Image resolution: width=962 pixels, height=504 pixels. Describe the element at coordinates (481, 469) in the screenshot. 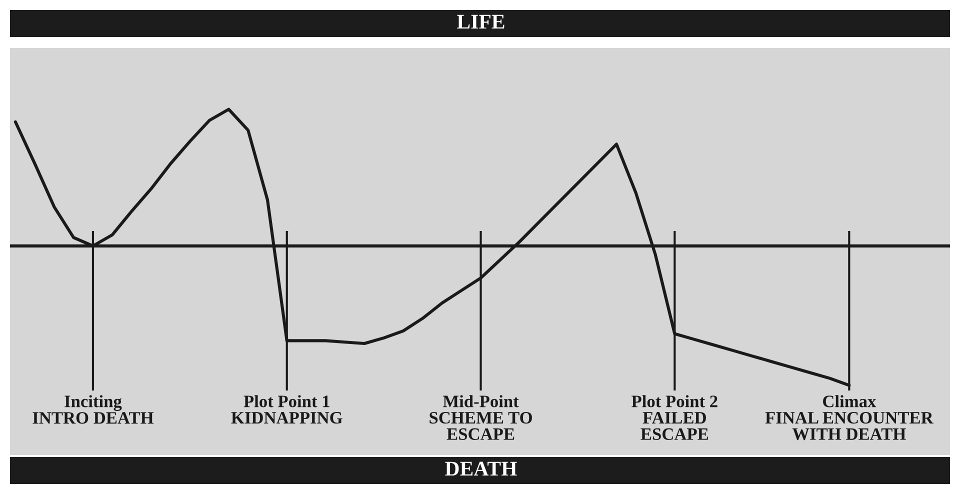

I see `text: DEATH` at that location.